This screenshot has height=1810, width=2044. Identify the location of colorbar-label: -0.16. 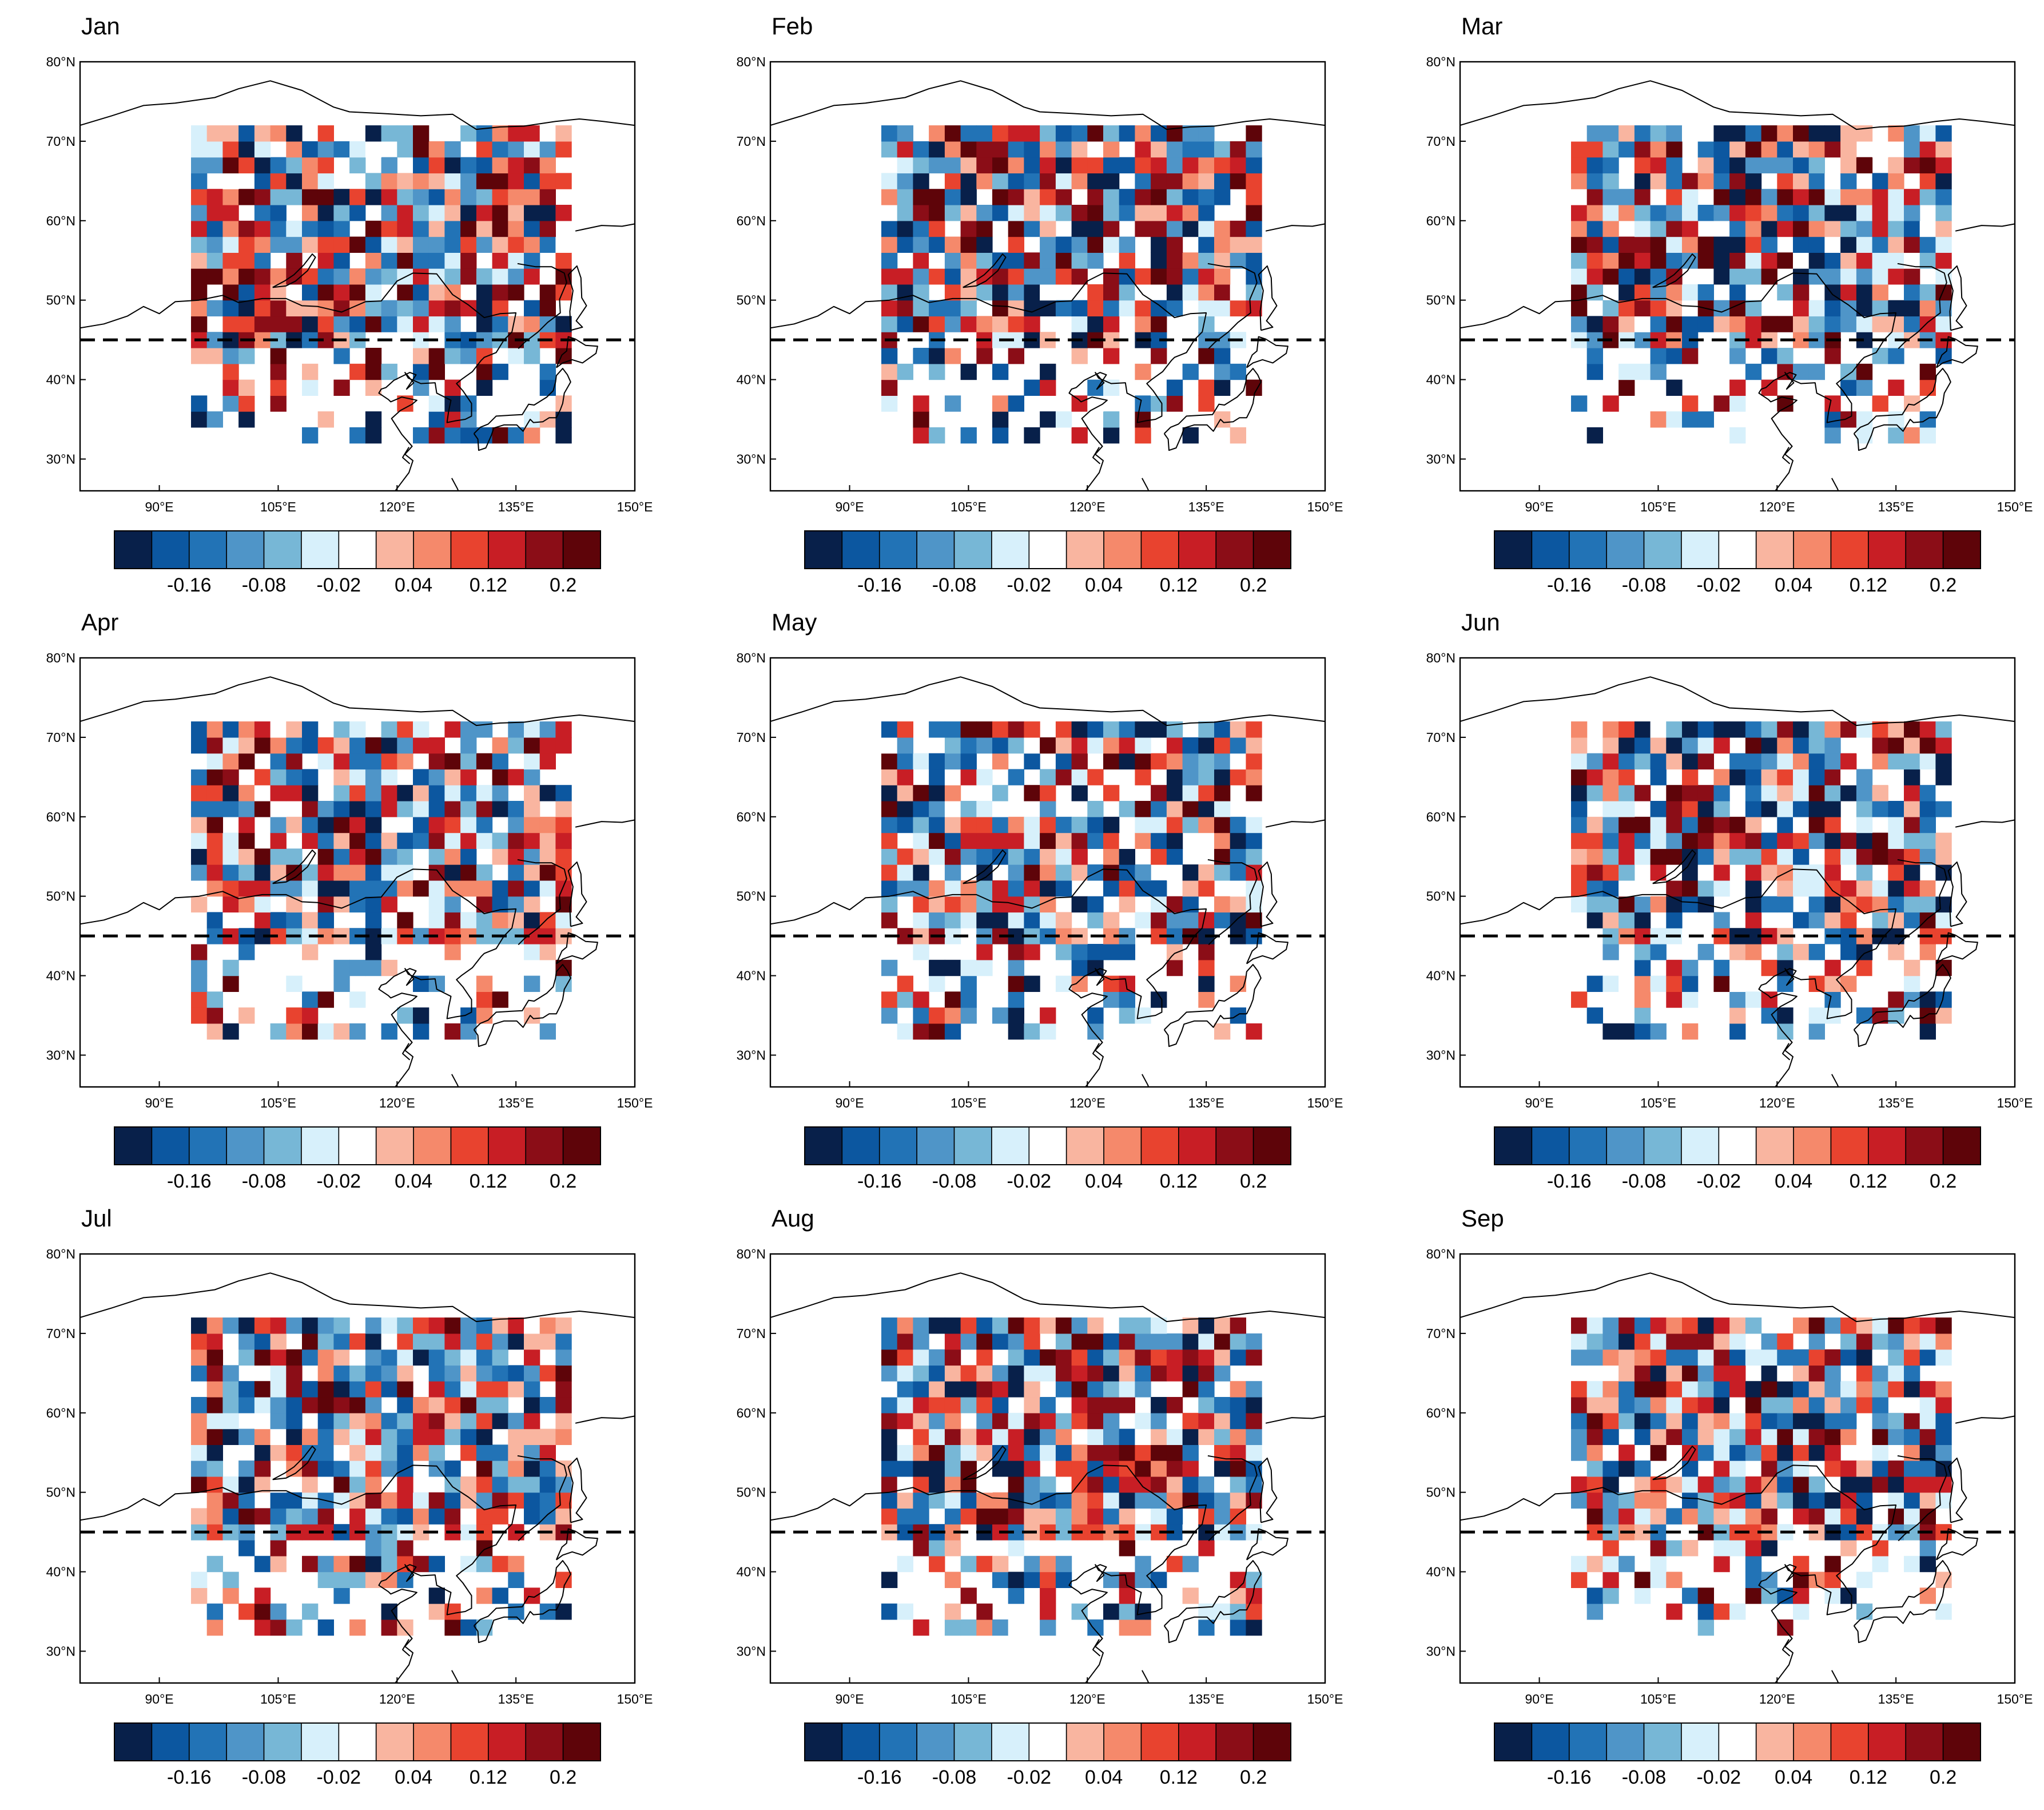
(1569, 1181).